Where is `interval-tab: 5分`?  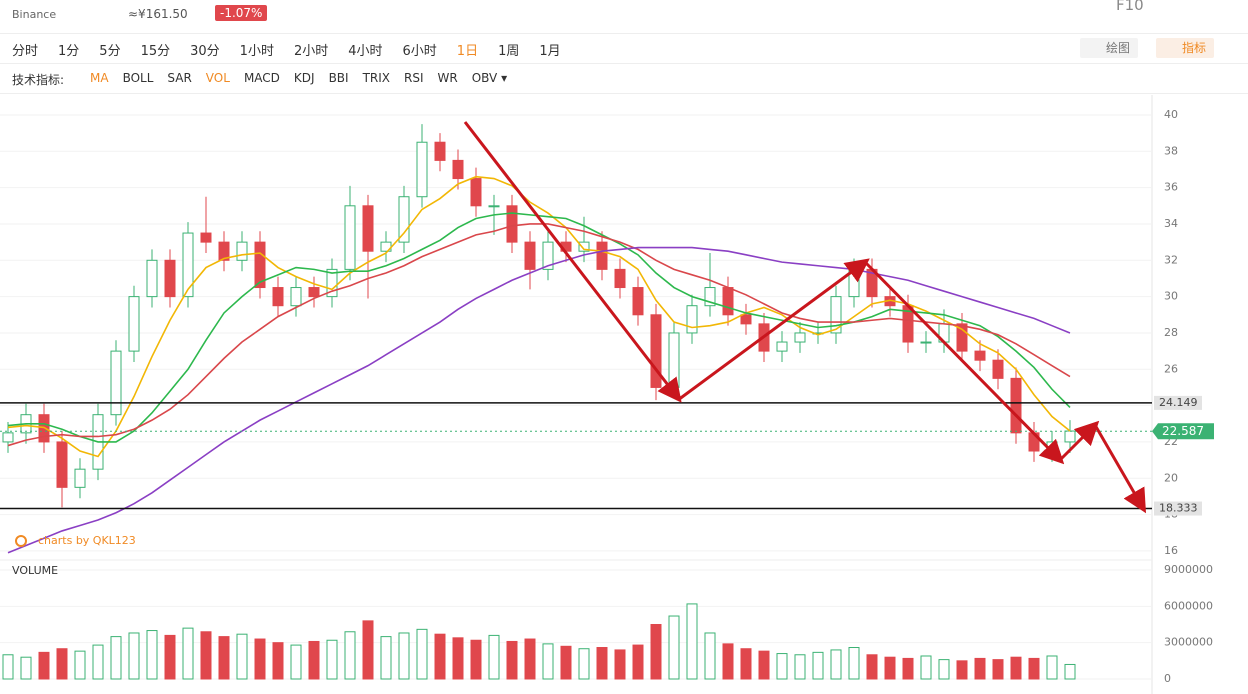
interval-tab: 5分 is located at coordinates (110, 51).